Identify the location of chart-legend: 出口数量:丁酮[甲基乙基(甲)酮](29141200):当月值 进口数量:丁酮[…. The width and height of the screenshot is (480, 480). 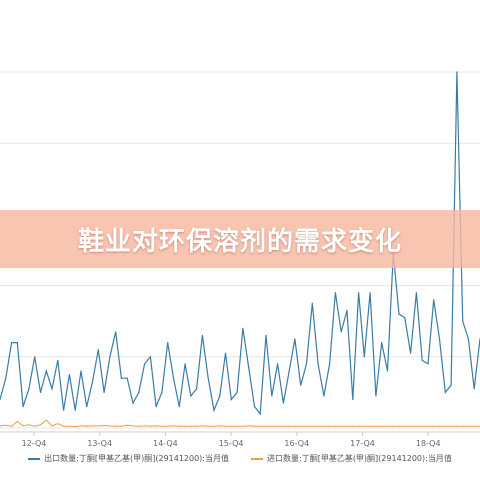
(240, 458).